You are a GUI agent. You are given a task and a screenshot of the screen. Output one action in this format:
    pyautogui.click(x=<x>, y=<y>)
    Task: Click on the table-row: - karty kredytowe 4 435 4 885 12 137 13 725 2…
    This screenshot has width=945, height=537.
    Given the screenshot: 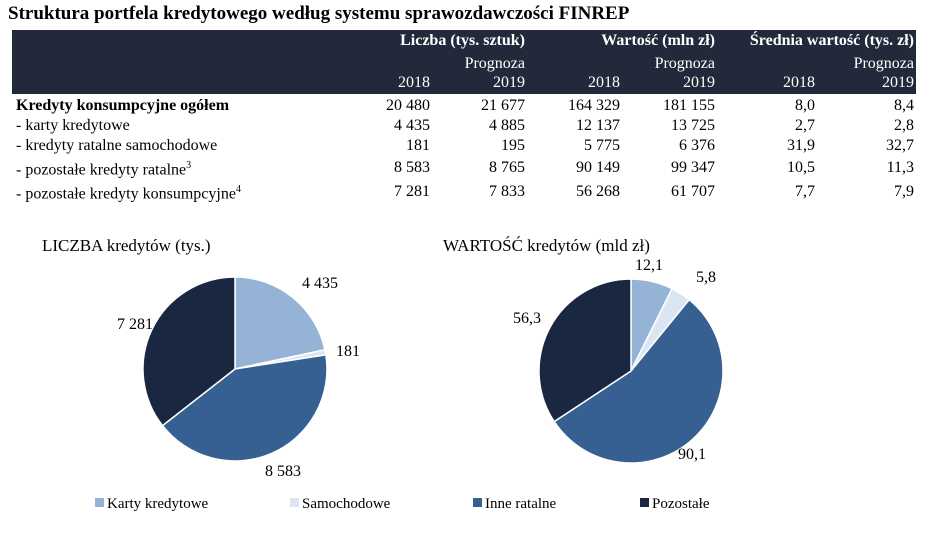 What is the action you would take?
    pyautogui.click(x=464, y=126)
    